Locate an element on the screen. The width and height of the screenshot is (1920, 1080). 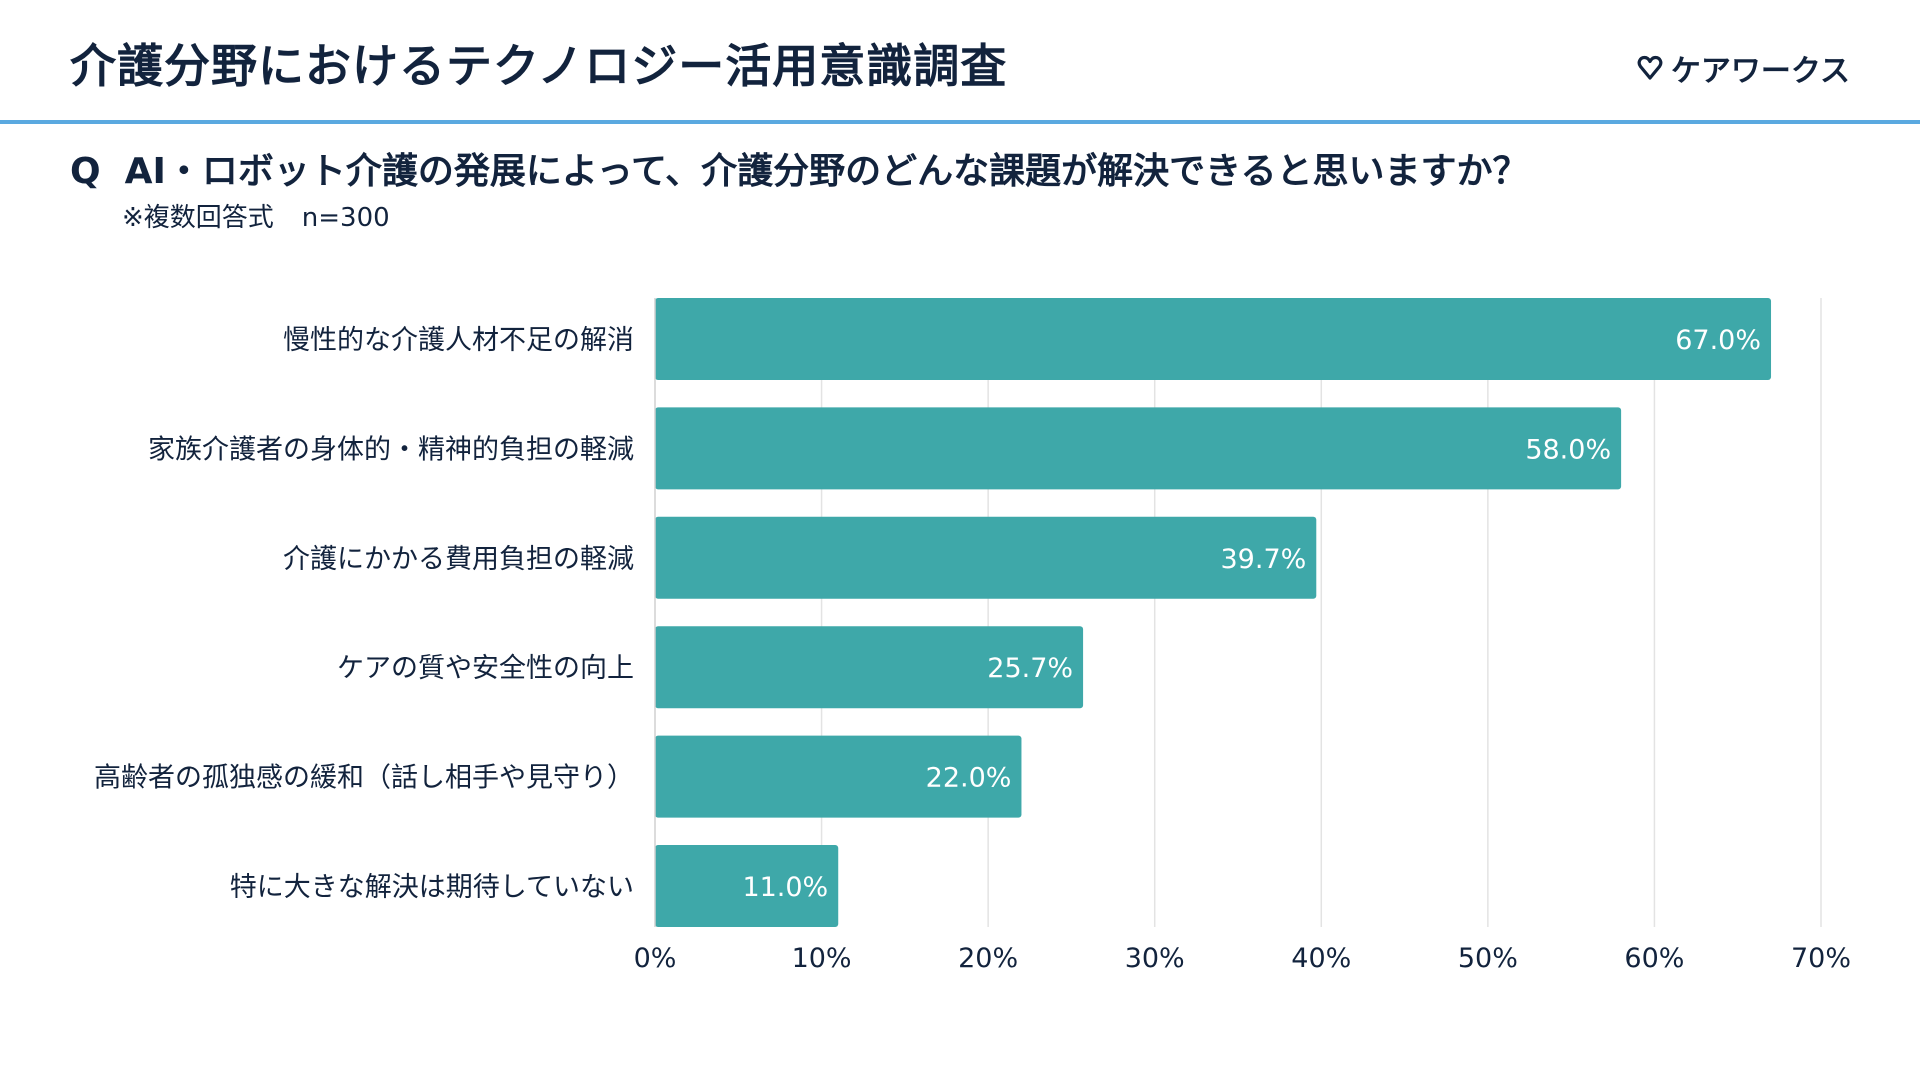
value-label-4: 22.0% is located at coordinates (969, 778).